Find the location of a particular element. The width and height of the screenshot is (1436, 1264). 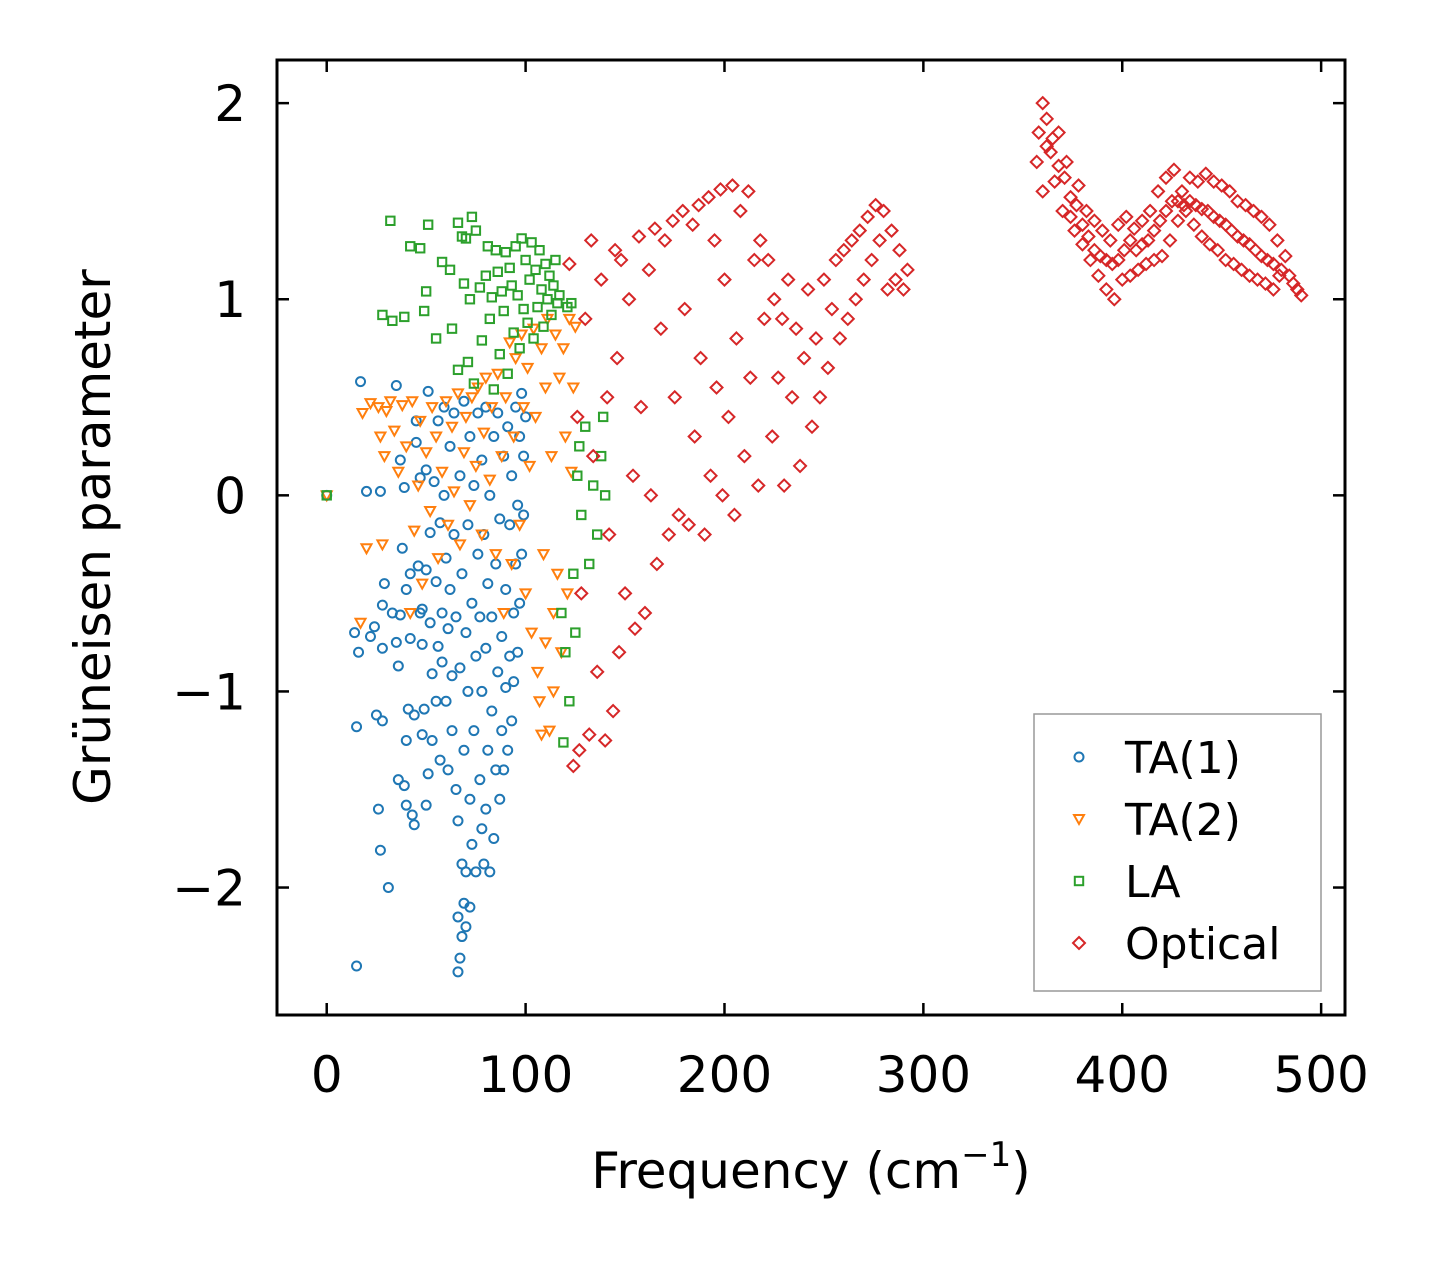

y-tick-label: 2 is located at coordinates (230, 104).